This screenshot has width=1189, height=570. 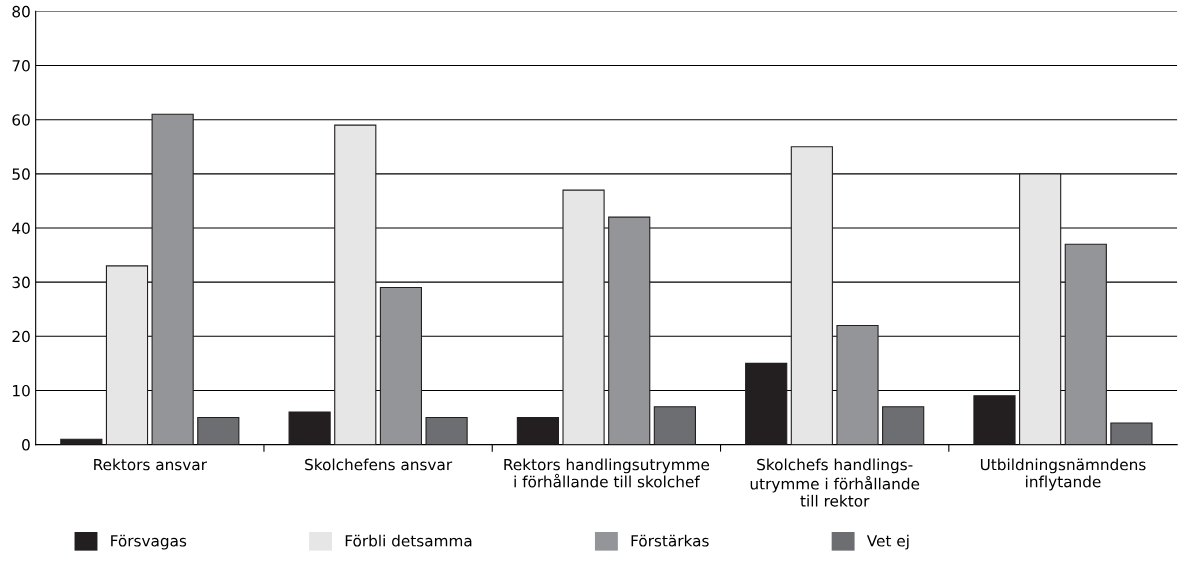 What do you see at coordinates (21, 228) in the screenshot?
I see `y-tick-label: 40` at bounding box center [21, 228].